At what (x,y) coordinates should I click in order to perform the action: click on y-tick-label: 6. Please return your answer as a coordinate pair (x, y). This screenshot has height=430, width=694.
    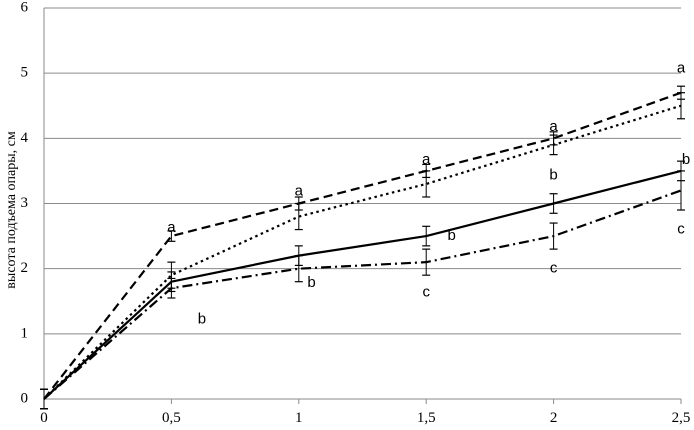
    Looking at the image, I should click on (25, 7).